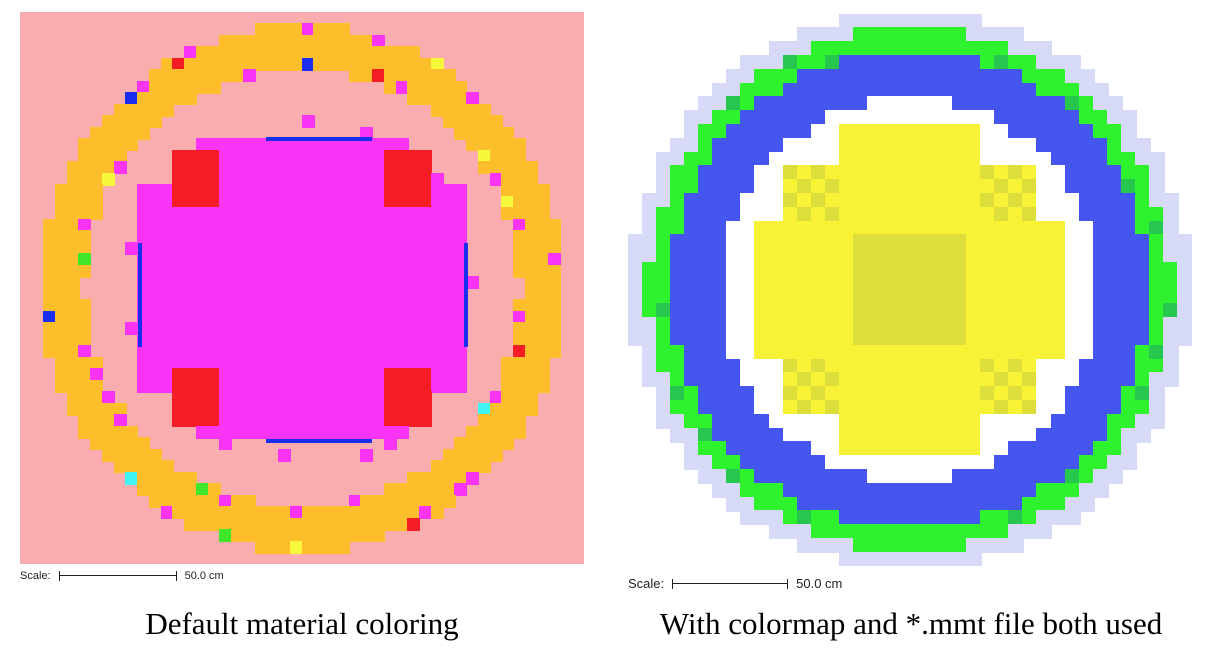 This screenshot has height=650, width=1220. I want to click on right-scale-bar: Scale: 50.0 cm, so click(735, 583).